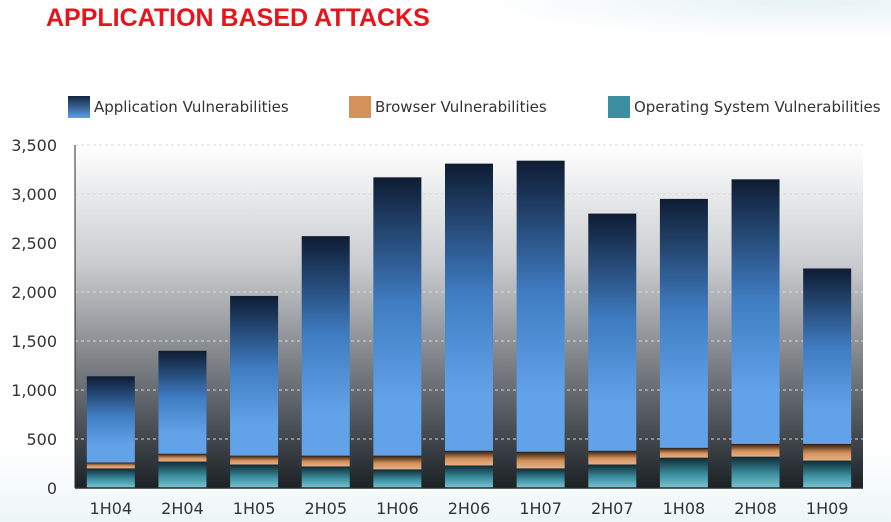  I want to click on header-decoration, so click(681, 20).